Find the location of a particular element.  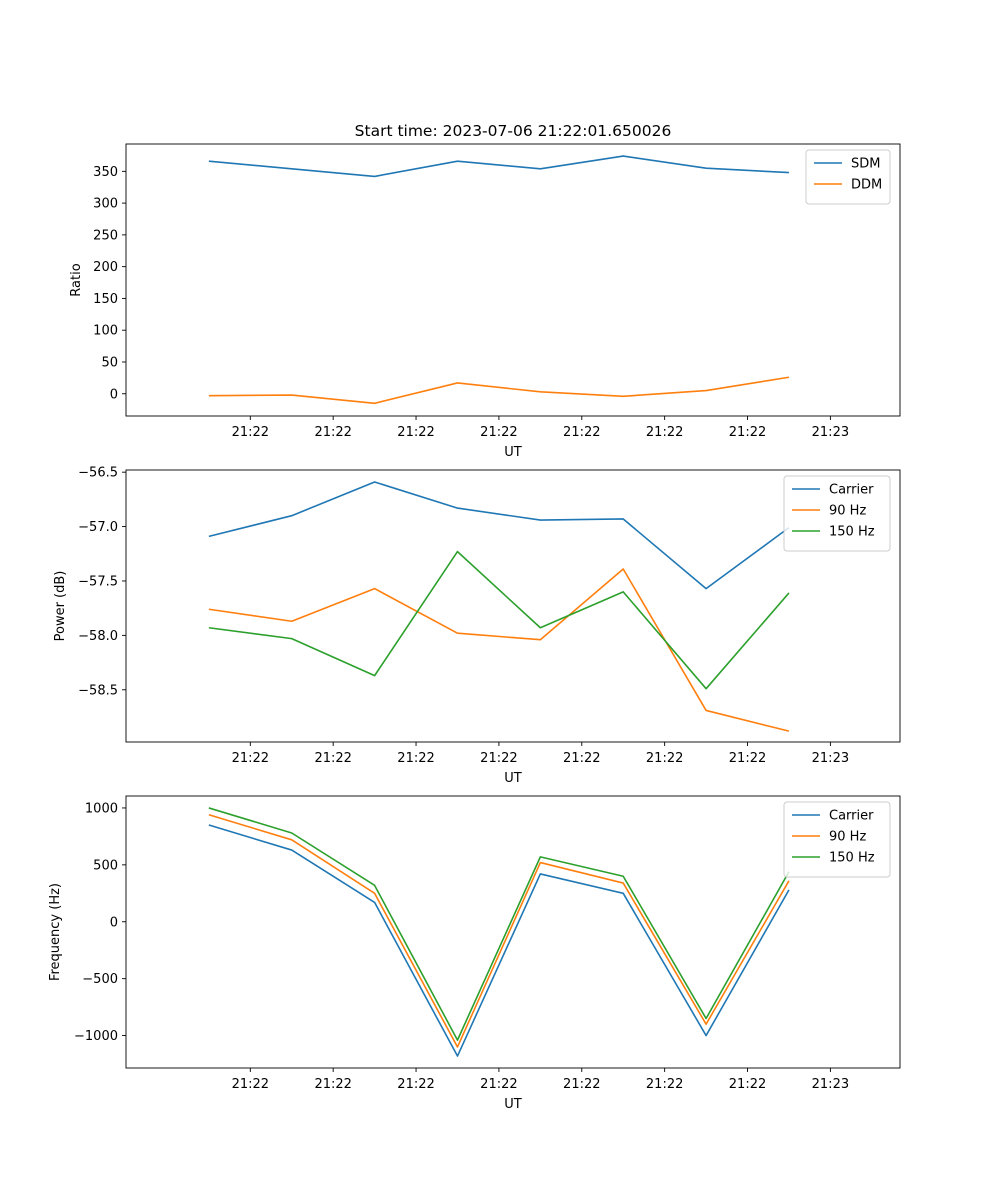

y-tick-label: −57.0 is located at coordinates (98, 527).